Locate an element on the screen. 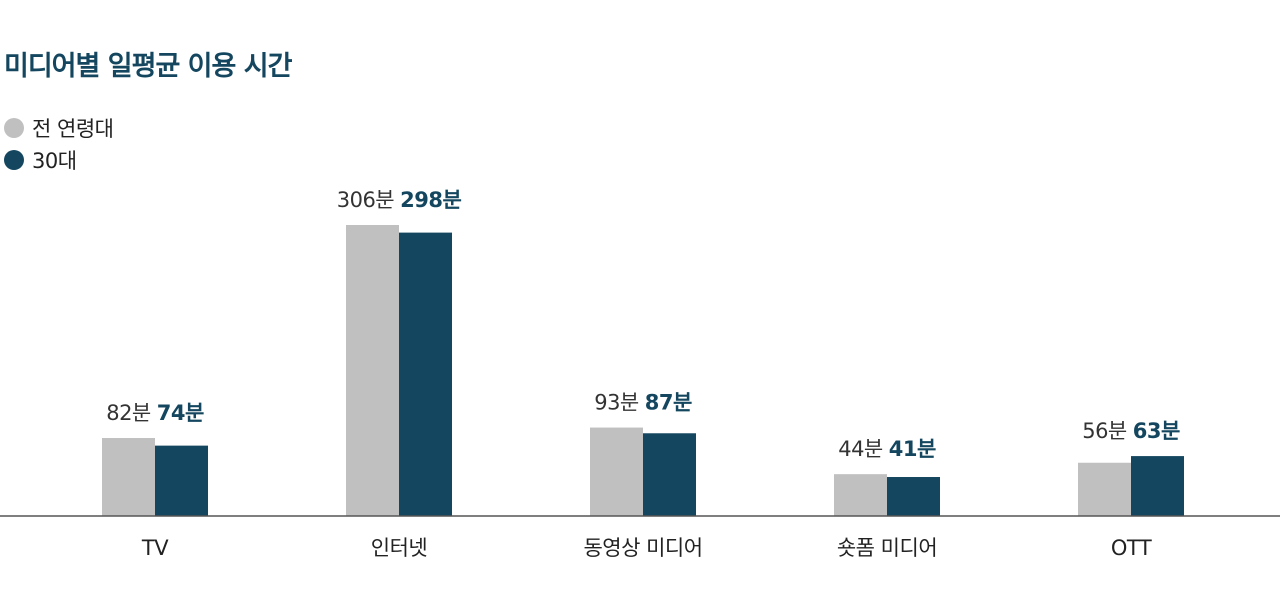 The width and height of the screenshot is (1280, 612). value-label-30s-cat-3: 41분 is located at coordinates (912, 449).